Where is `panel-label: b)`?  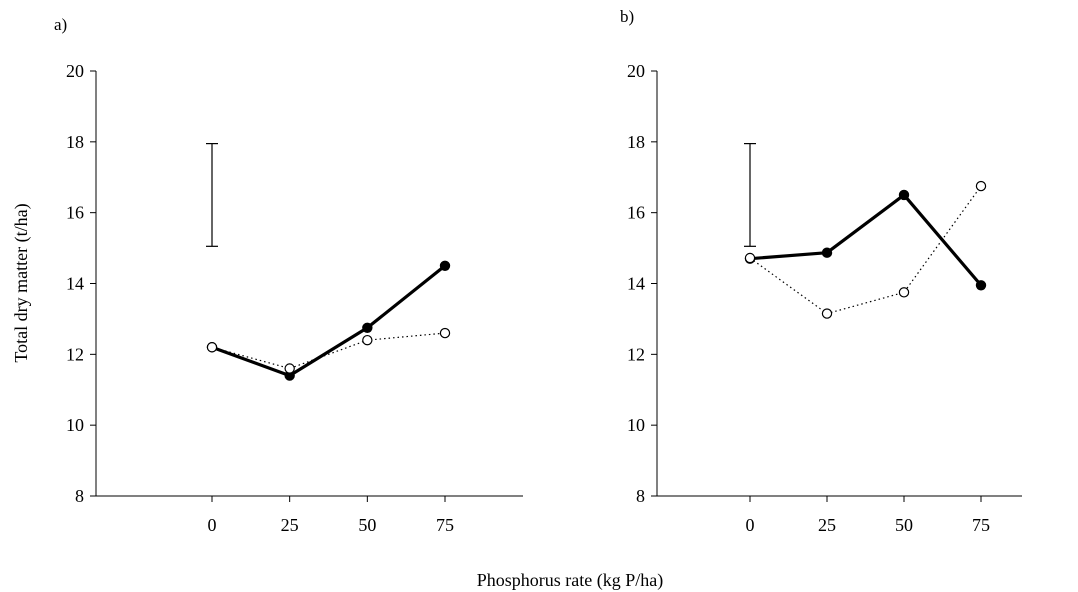 panel-label: b) is located at coordinates (627, 16).